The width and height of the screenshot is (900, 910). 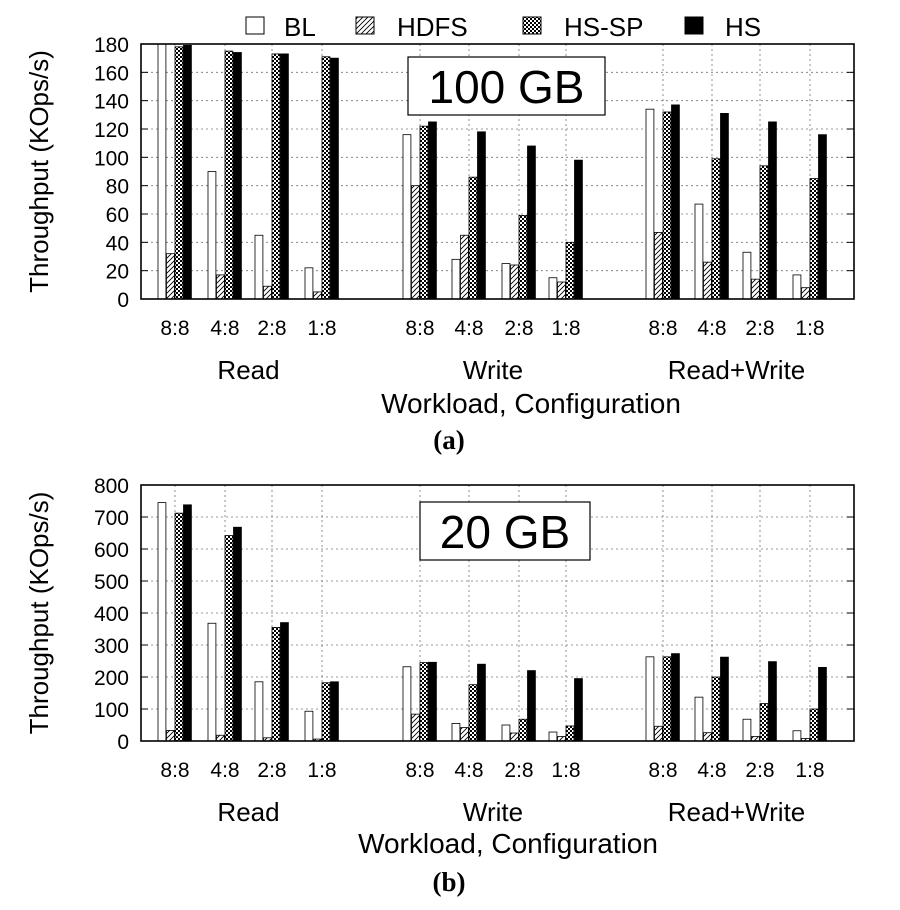 I want to click on legend-swatch-hdfs, so click(x=365, y=25).